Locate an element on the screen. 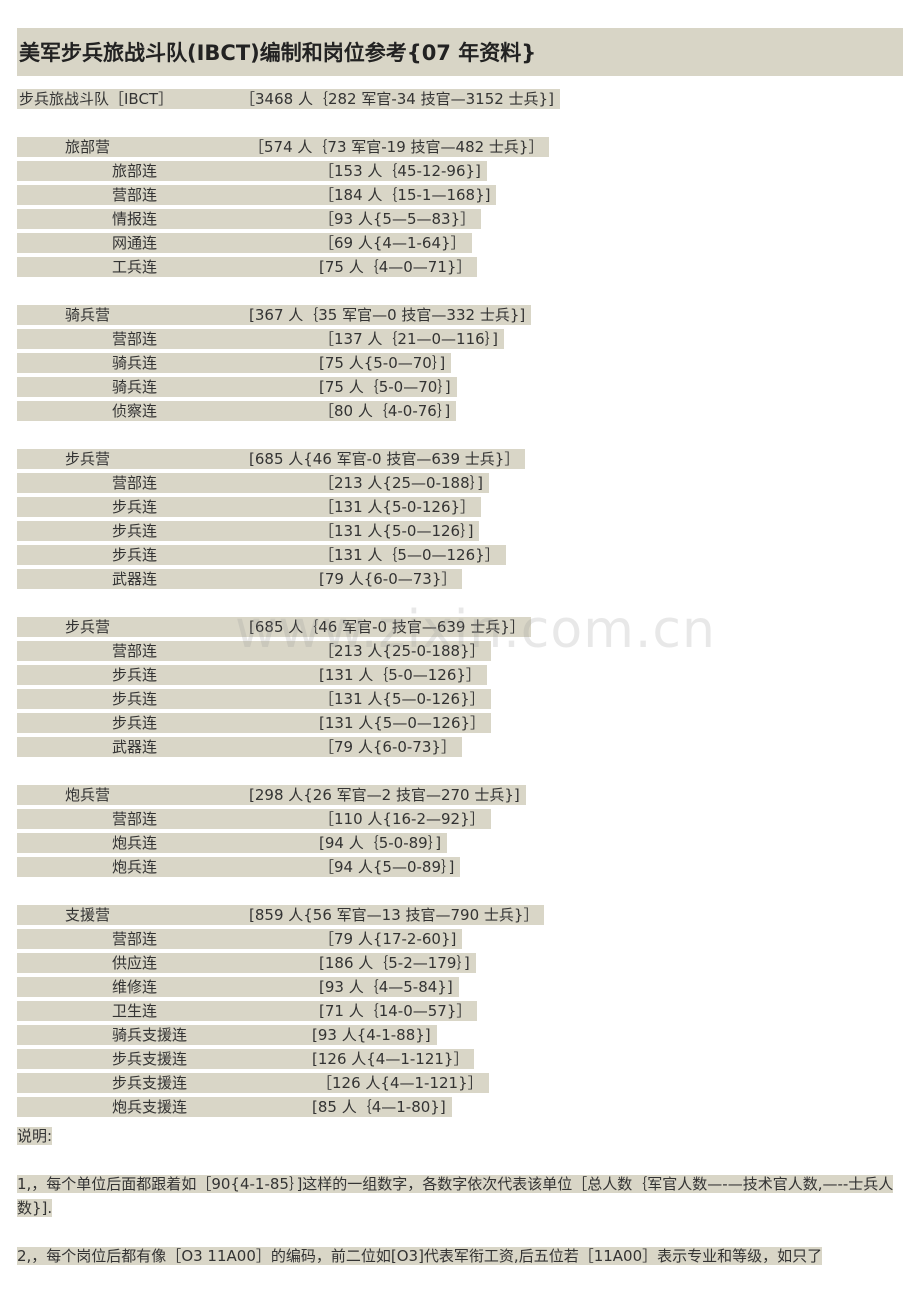 The image size is (920, 1302). row-highlight: 炮兵连 ［94 人{5—0-89｝] is located at coordinates (238, 867).